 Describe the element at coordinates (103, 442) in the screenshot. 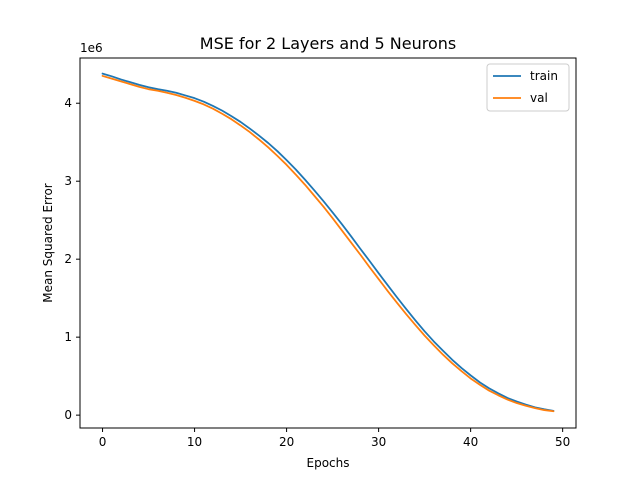

I see `x-tick-label: 0` at that location.